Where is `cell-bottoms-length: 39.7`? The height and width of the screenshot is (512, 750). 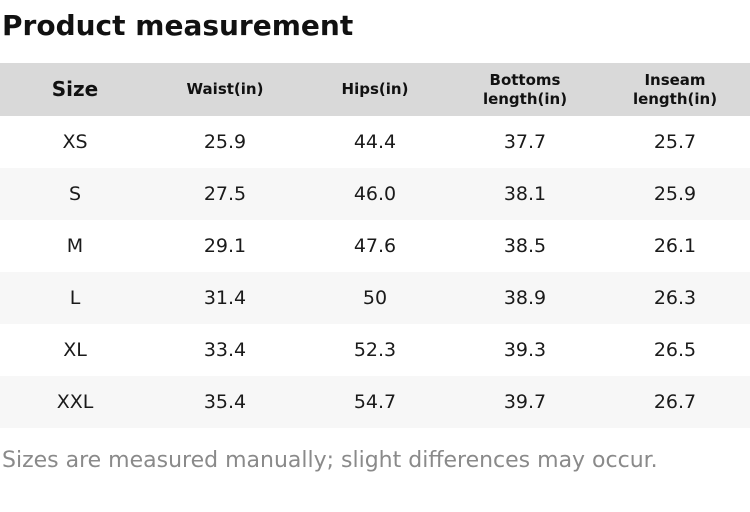 cell-bottoms-length: 39.7 is located at coordinates (525, 402).